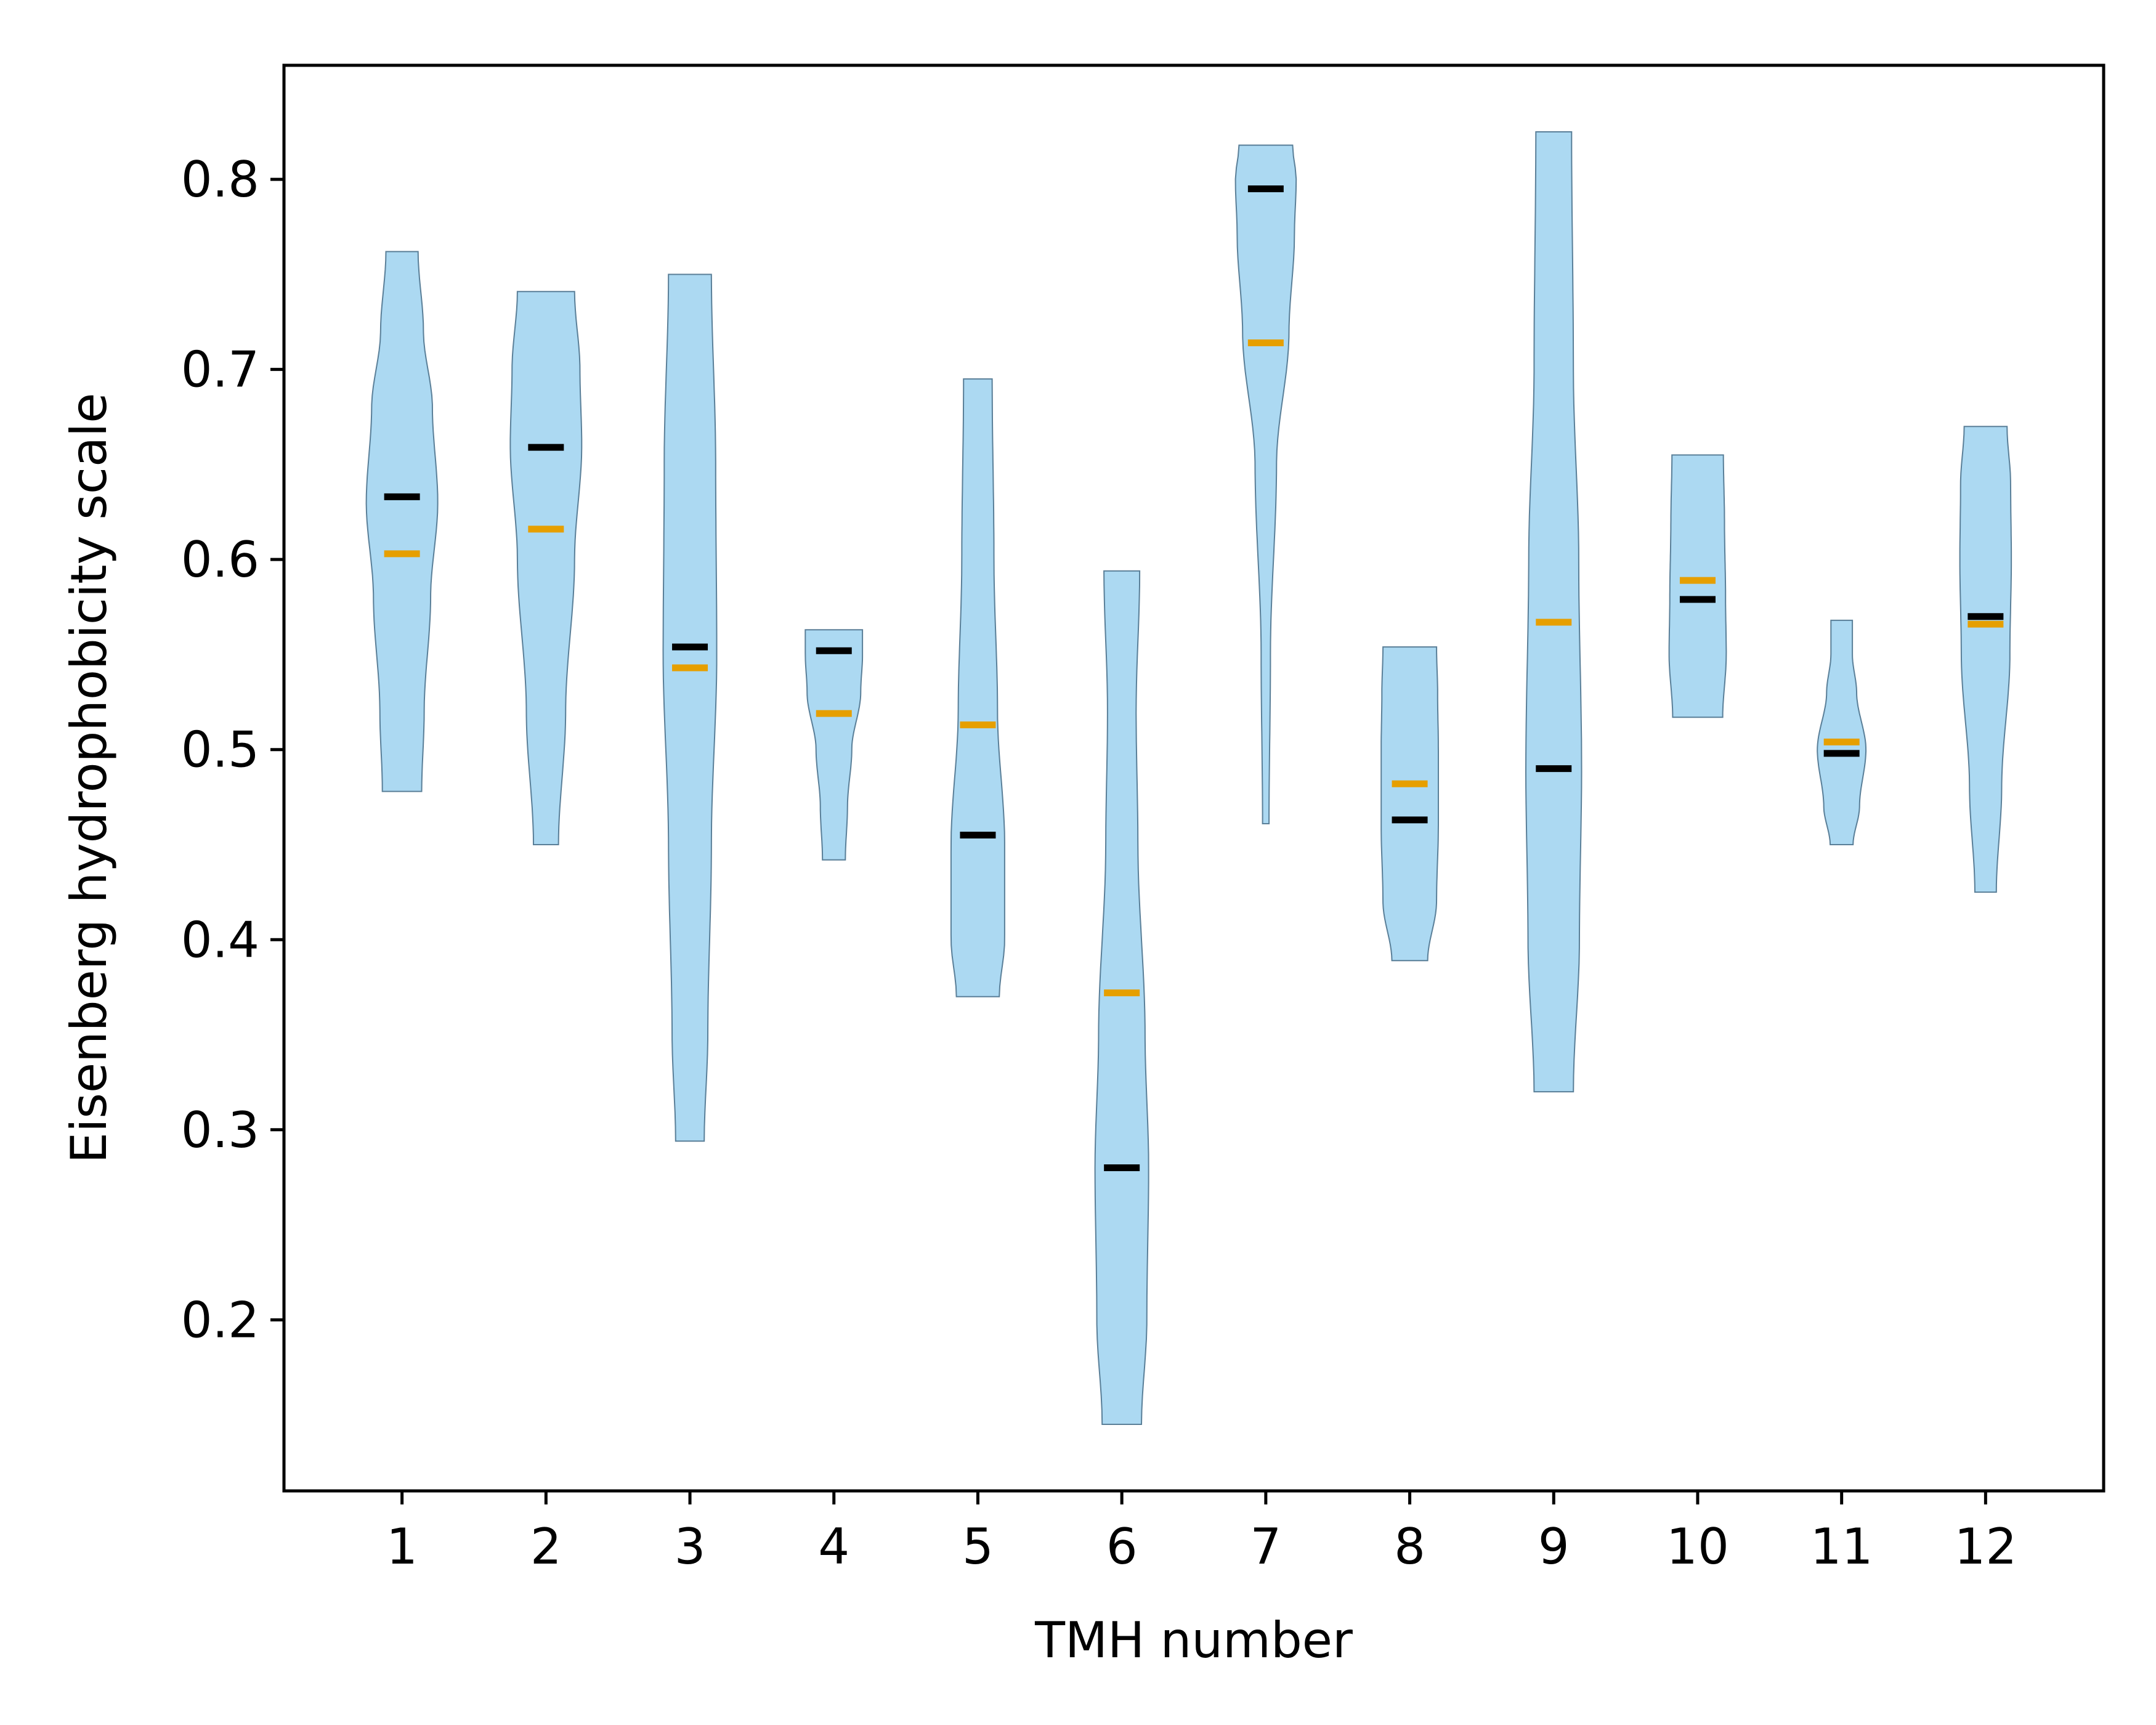  I want to click on y-axis: 0.2 0.3 0.4 0.5 0.6 0.7 0.8, so click(232, 750).